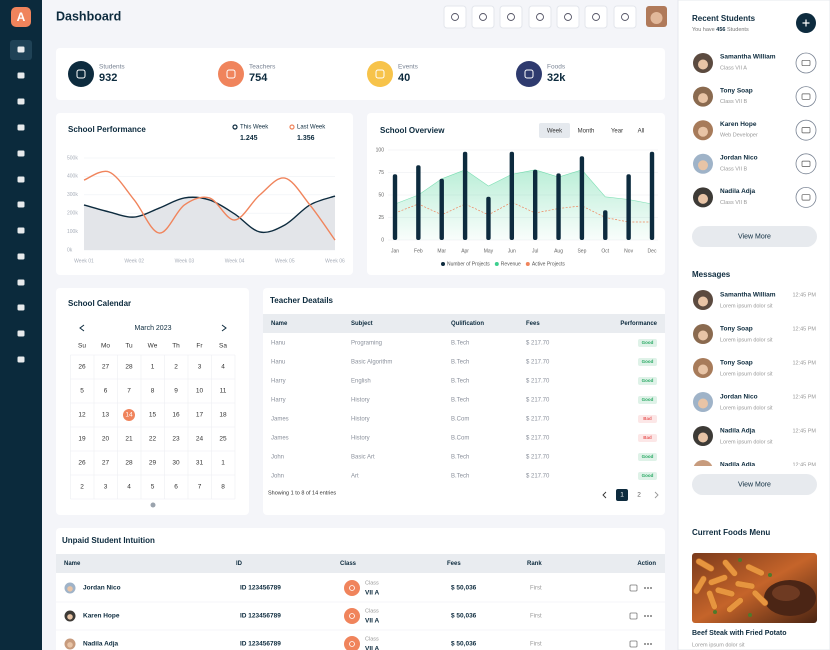 The width and height of the screenshot is (830, 650). What do you see at coordinates (656, 16) in the screenshot?
I see `profile-avatar` at bounding box center [656, 16].